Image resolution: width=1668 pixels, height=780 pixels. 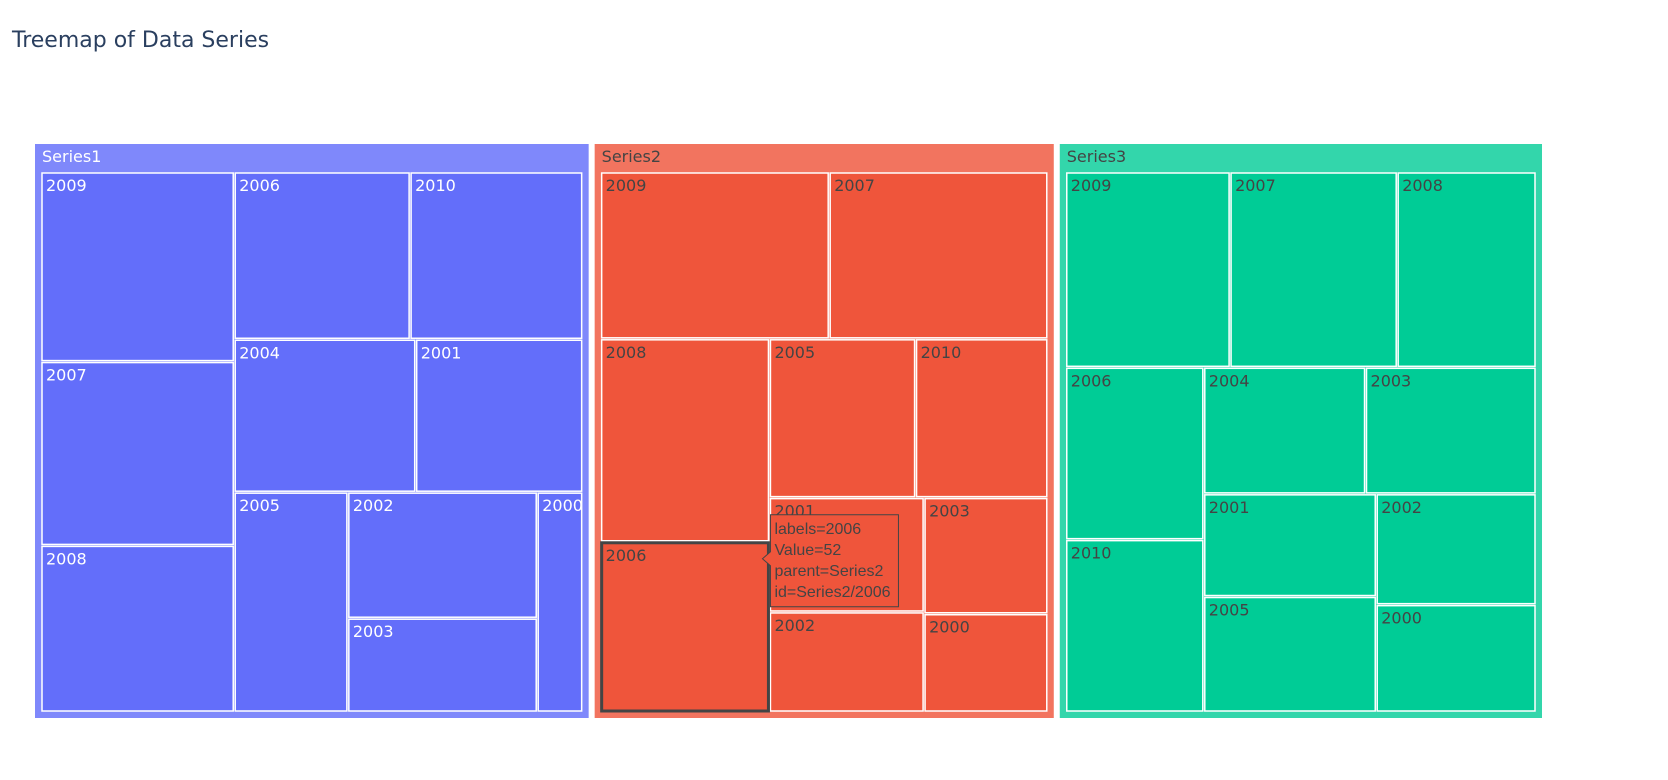 What do you see at coordinates (1091, 380) in the screenshot?
I see `tile-label: 2006` at bounding box center [1091, 380].